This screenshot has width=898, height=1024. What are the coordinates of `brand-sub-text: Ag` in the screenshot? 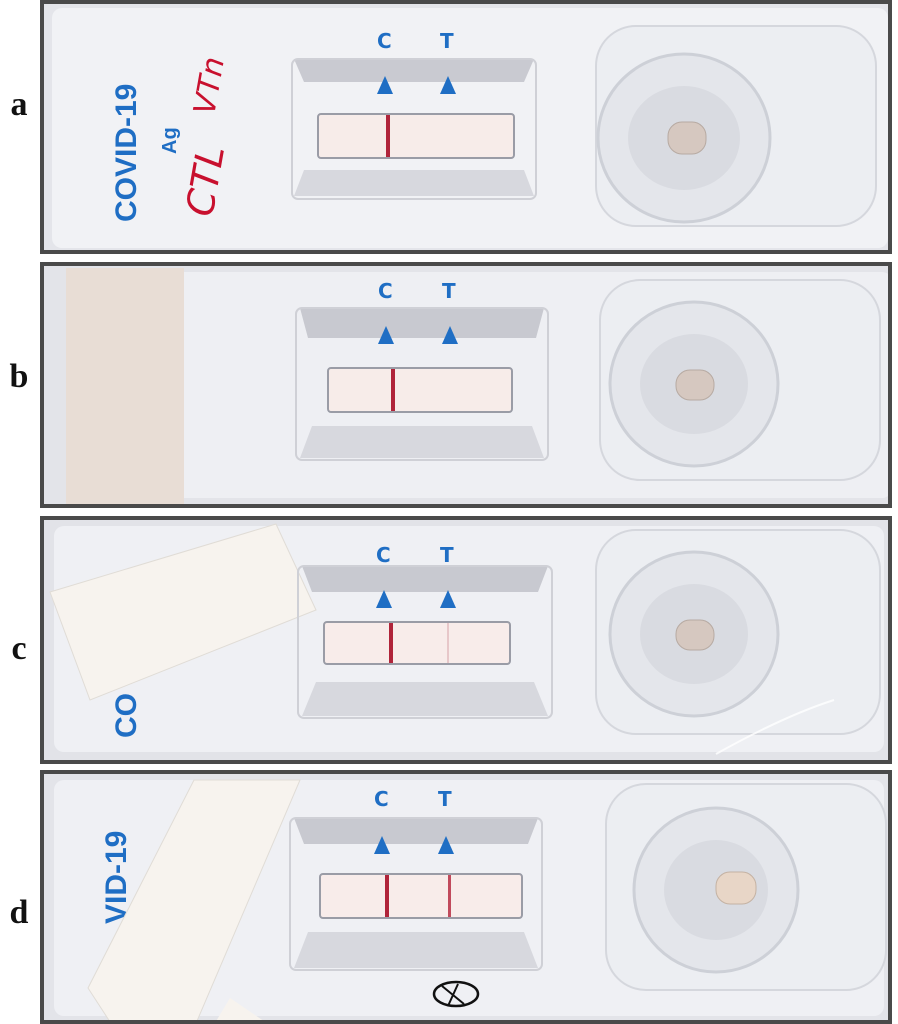 It's located at (170, 140).